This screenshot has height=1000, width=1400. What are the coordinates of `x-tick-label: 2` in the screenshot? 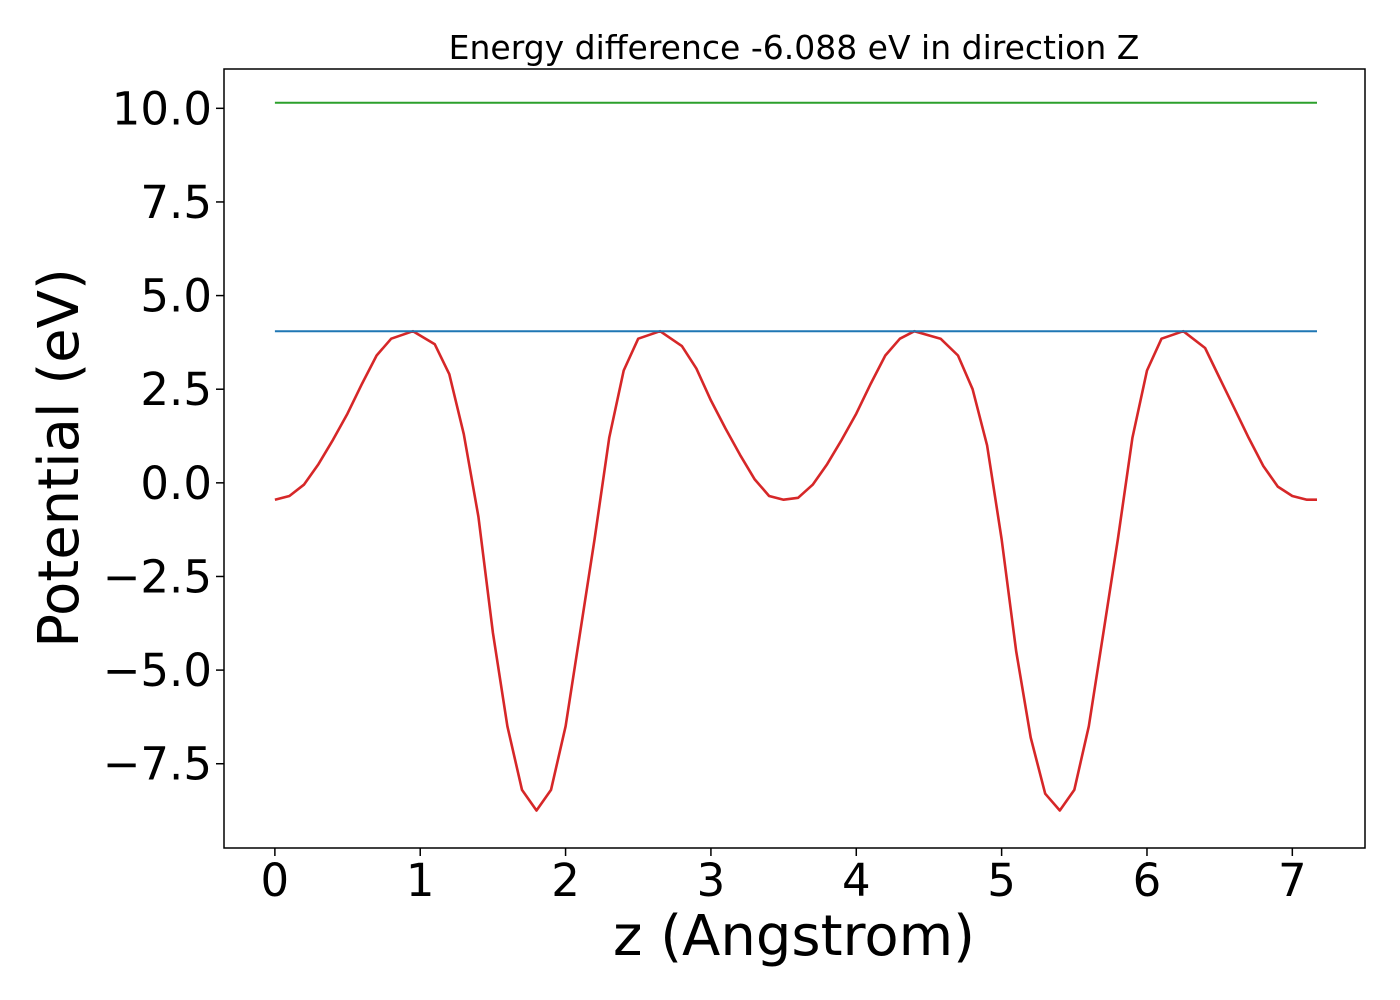 It's located at (565, 880).